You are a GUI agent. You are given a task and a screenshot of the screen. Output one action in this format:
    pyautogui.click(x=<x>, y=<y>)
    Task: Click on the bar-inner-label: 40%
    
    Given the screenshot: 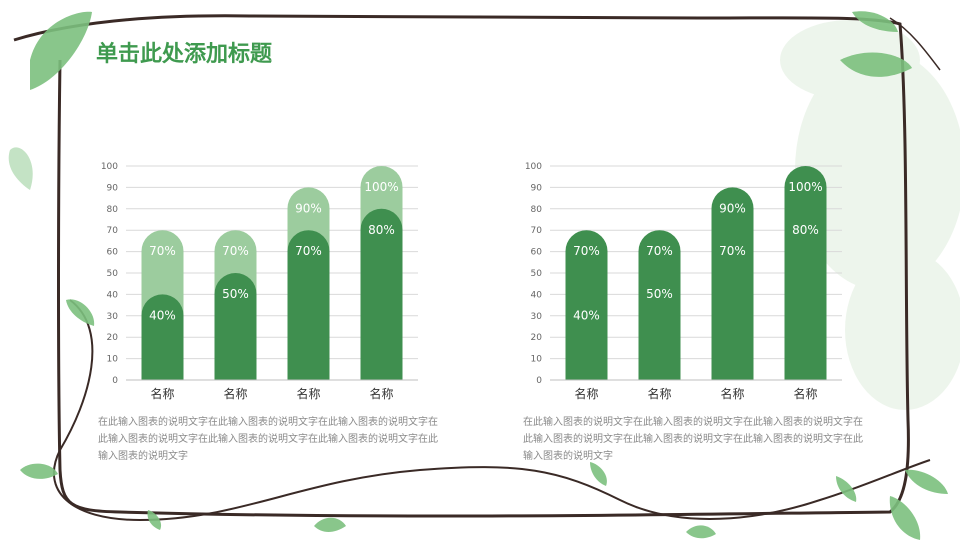 What is the action you would take?
    pyautogui.click(x=586, y=315)
    